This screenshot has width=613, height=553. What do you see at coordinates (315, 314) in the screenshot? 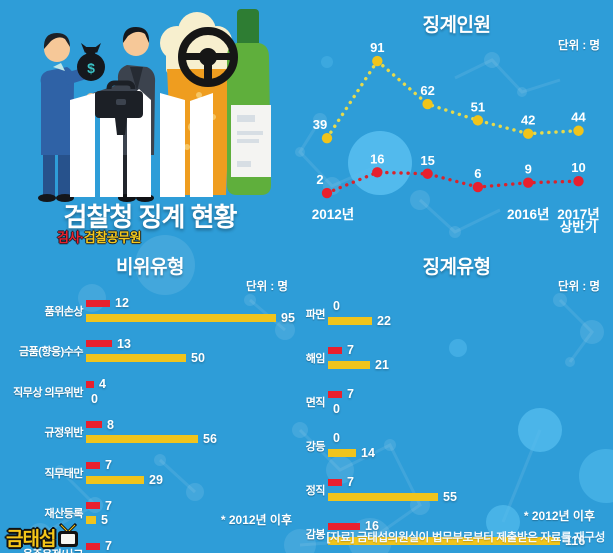
I see `bar-category-label: 파면` at bounding box center [315, 314].